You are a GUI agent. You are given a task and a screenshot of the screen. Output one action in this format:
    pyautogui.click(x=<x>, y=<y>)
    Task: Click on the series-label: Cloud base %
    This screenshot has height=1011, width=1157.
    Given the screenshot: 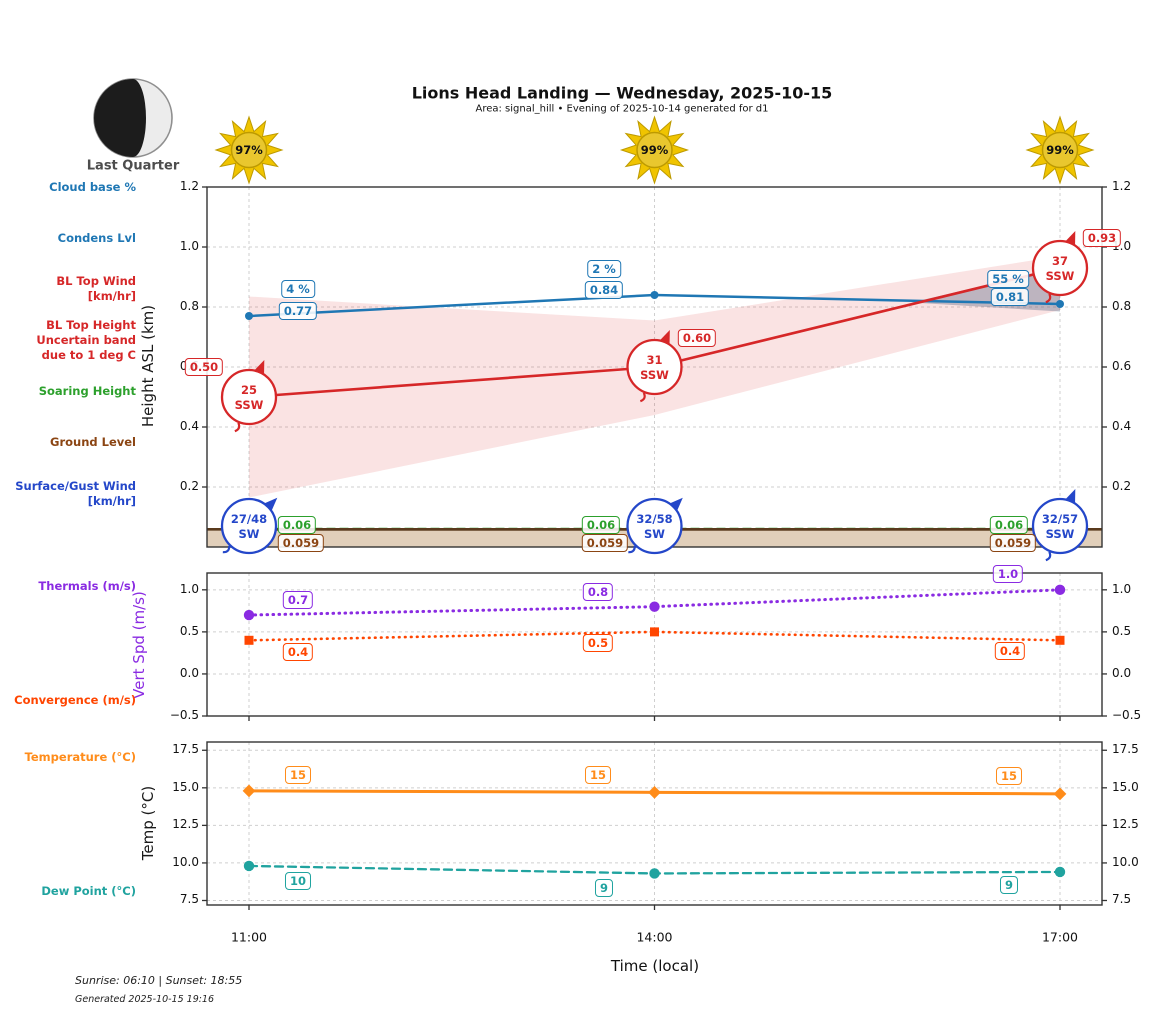 What is the action you would take?
    pyautogui.click(x=92, y=187)
    